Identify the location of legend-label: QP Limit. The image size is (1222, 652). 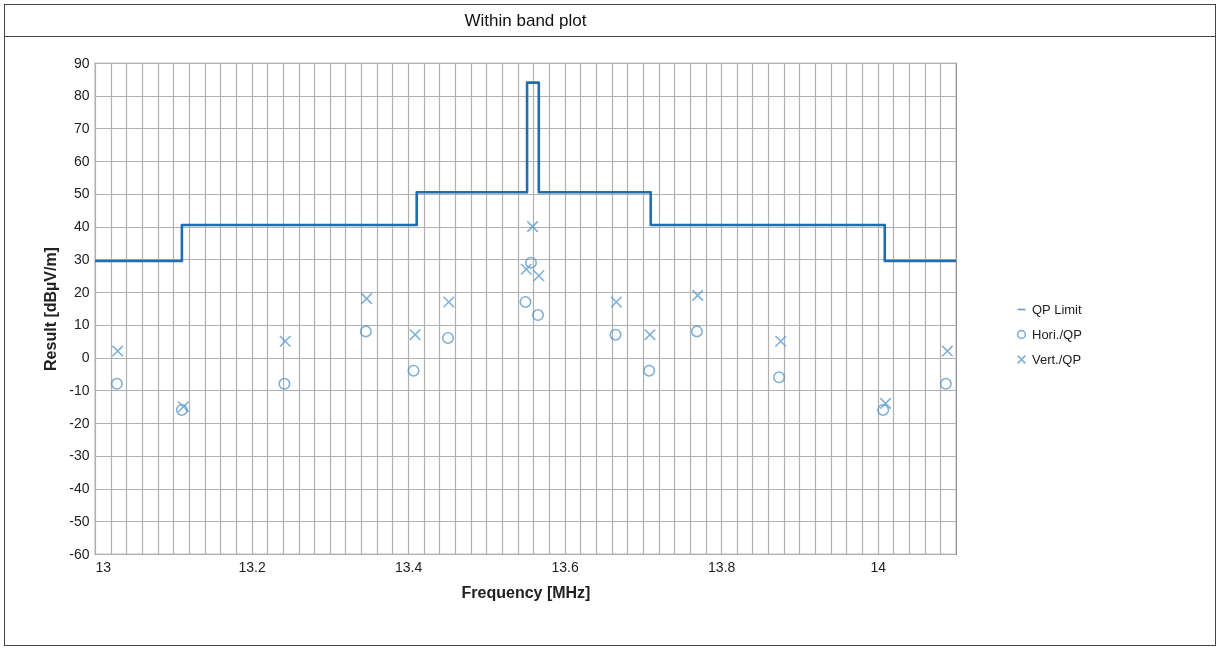
(1057, 309).